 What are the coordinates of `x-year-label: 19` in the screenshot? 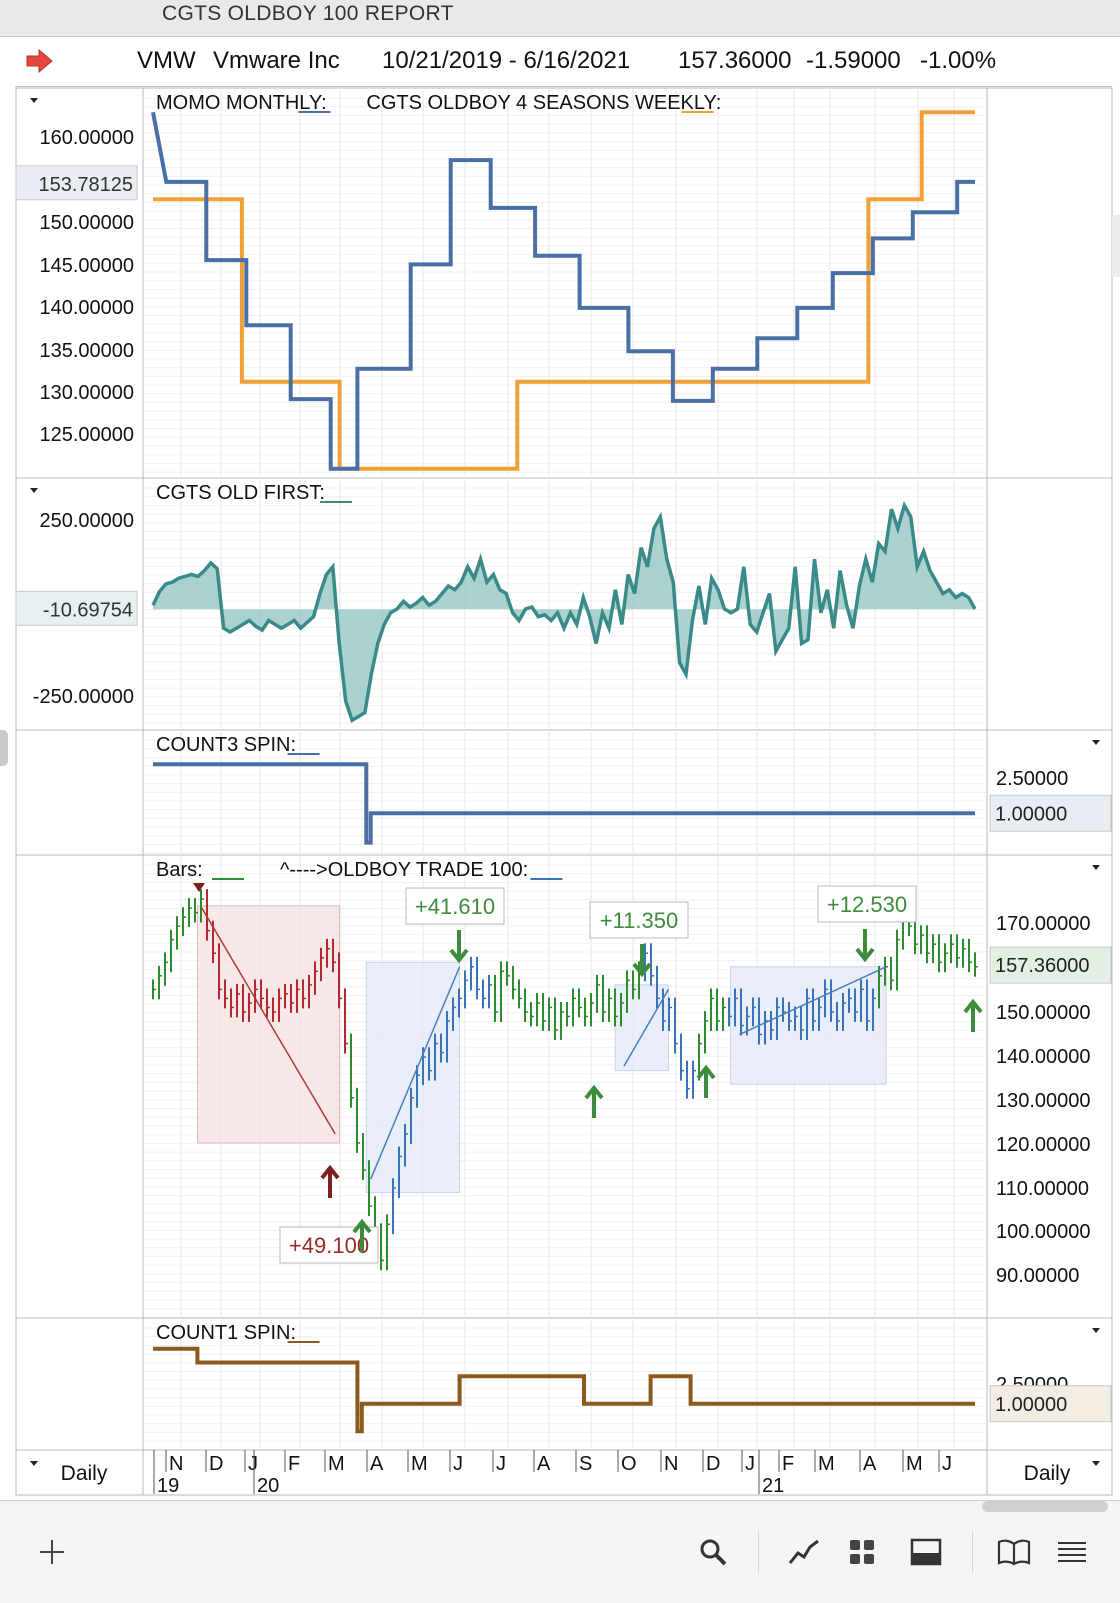 It's located at (168, 1486).